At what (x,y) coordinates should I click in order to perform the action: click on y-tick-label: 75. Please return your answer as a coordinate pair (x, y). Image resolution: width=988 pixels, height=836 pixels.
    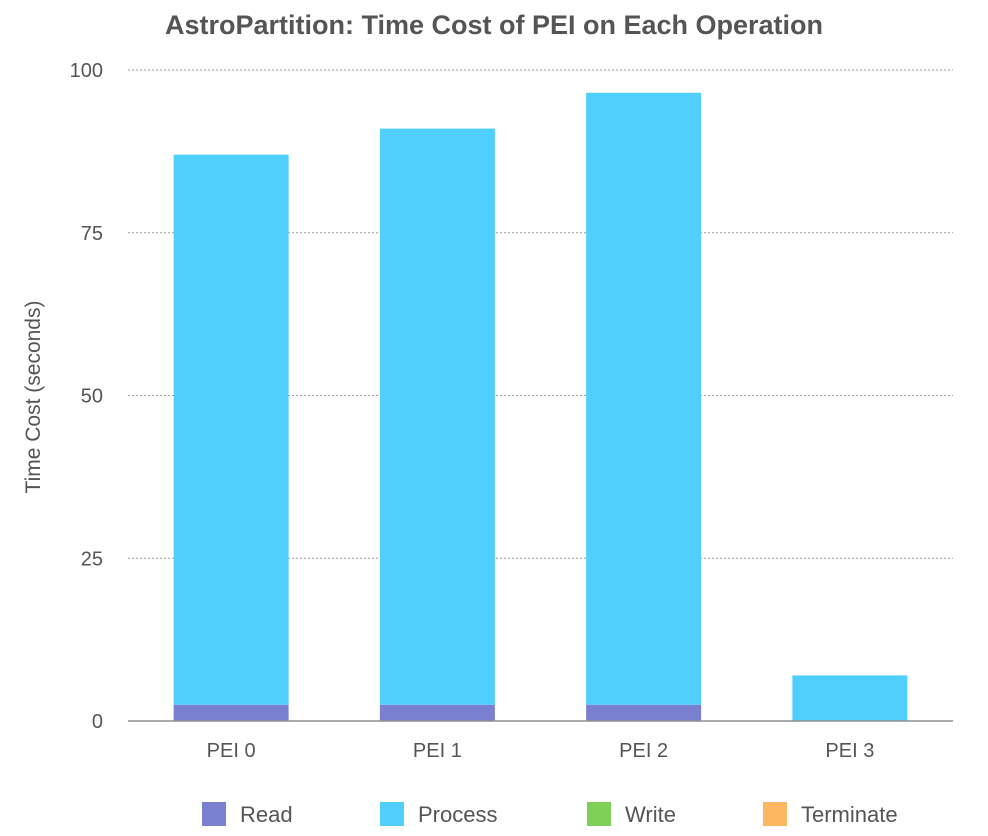
    Looking at the image, I should click on (92, 234).